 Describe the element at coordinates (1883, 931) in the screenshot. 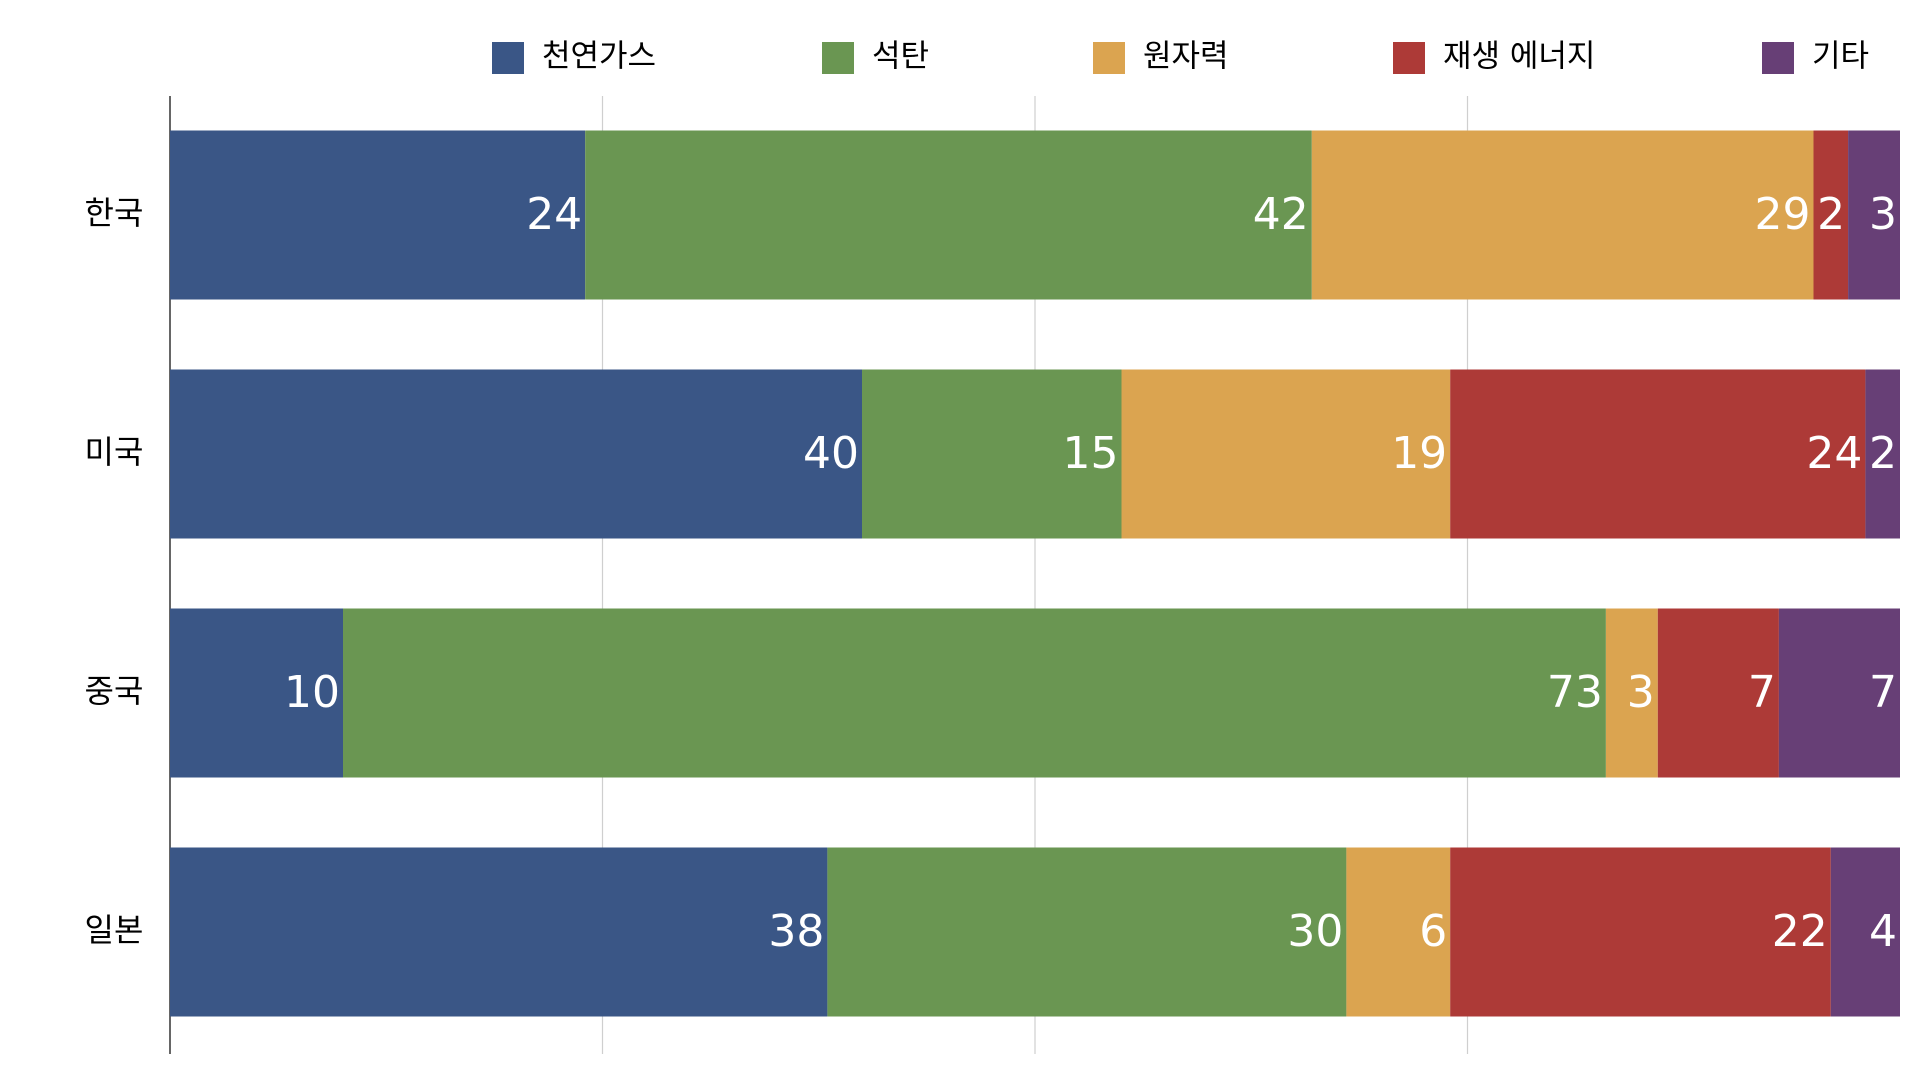

I see `data-label: 4` at that location.